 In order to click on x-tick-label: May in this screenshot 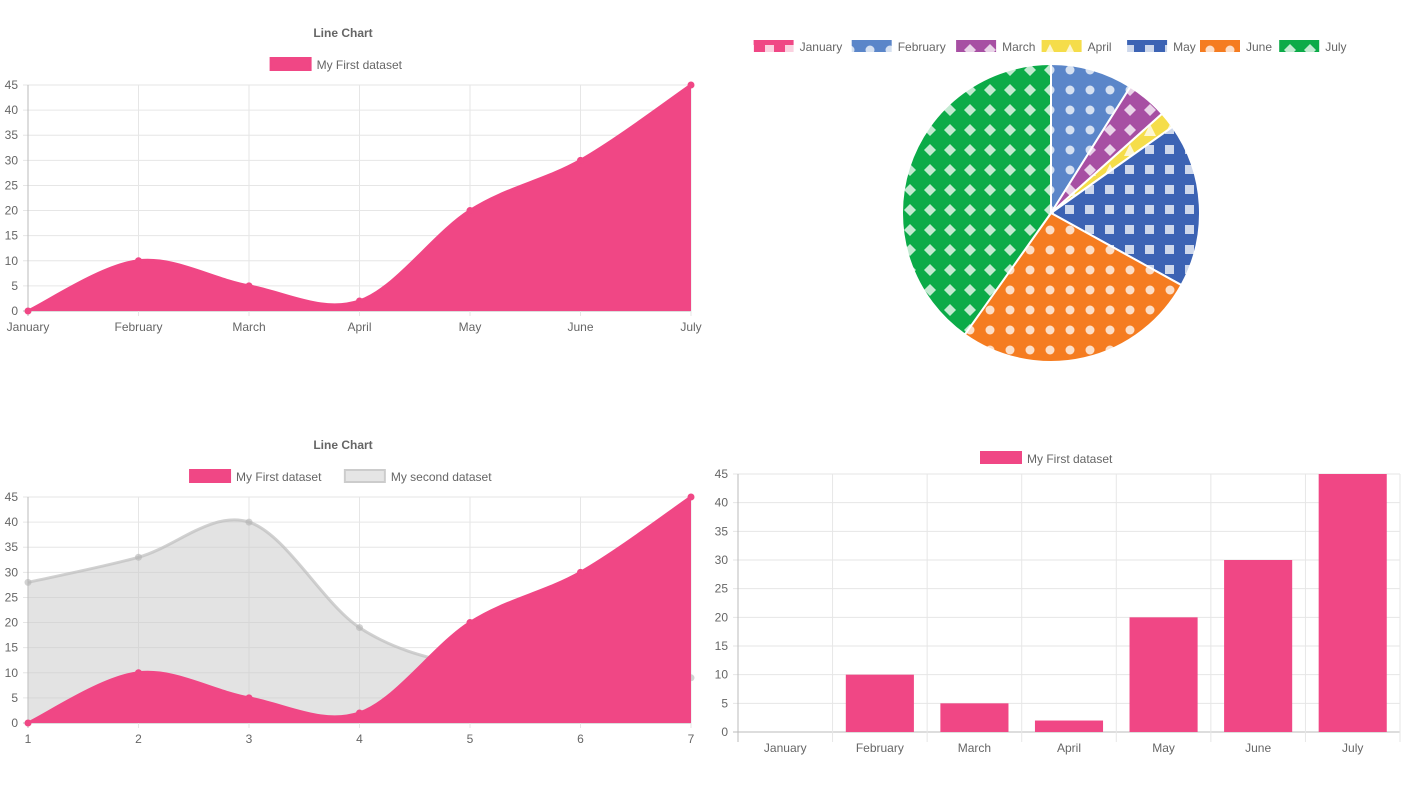, I will do `click(1163, 748)`.